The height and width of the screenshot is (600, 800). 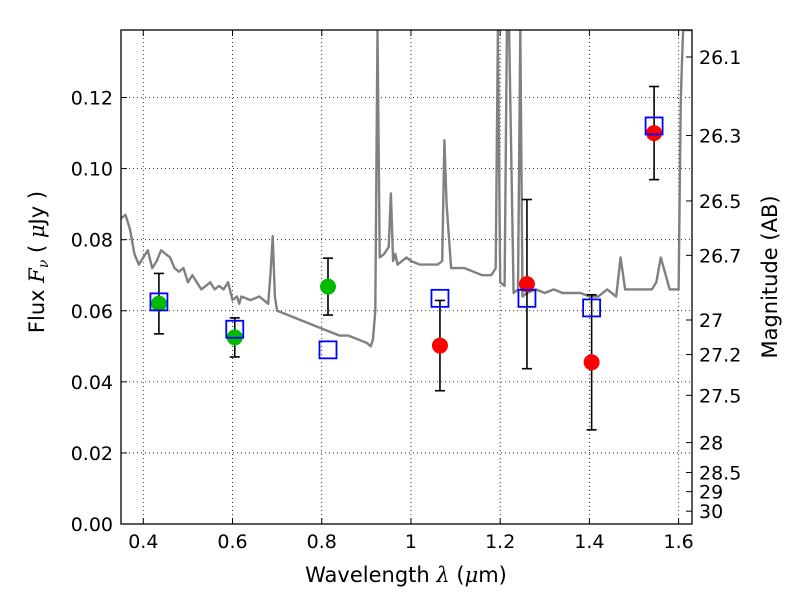 I want to click on y-tick-label: 0.08, so click(x=92, y=241).